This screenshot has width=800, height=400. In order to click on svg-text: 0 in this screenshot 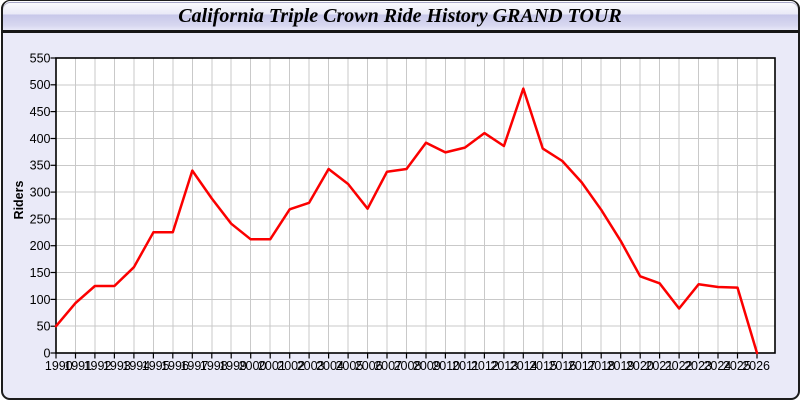, I will do `click(47, 353)`.